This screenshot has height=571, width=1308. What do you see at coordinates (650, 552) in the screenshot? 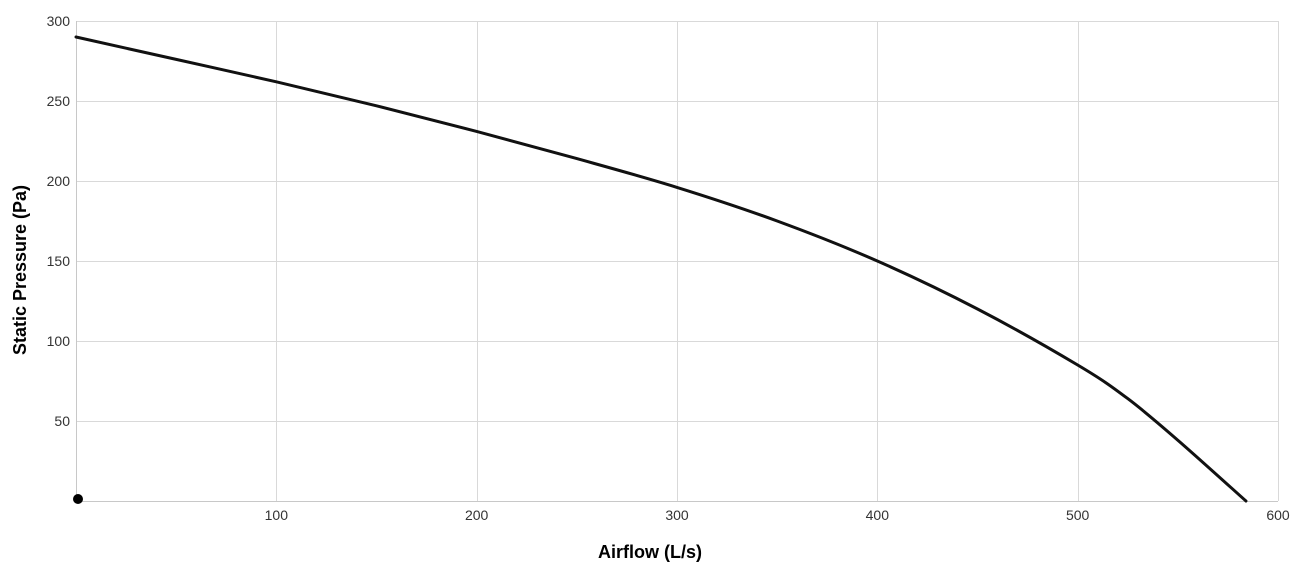
I see `x-axis-title: Airflow (L/s)` at bounding box center [650, 552].